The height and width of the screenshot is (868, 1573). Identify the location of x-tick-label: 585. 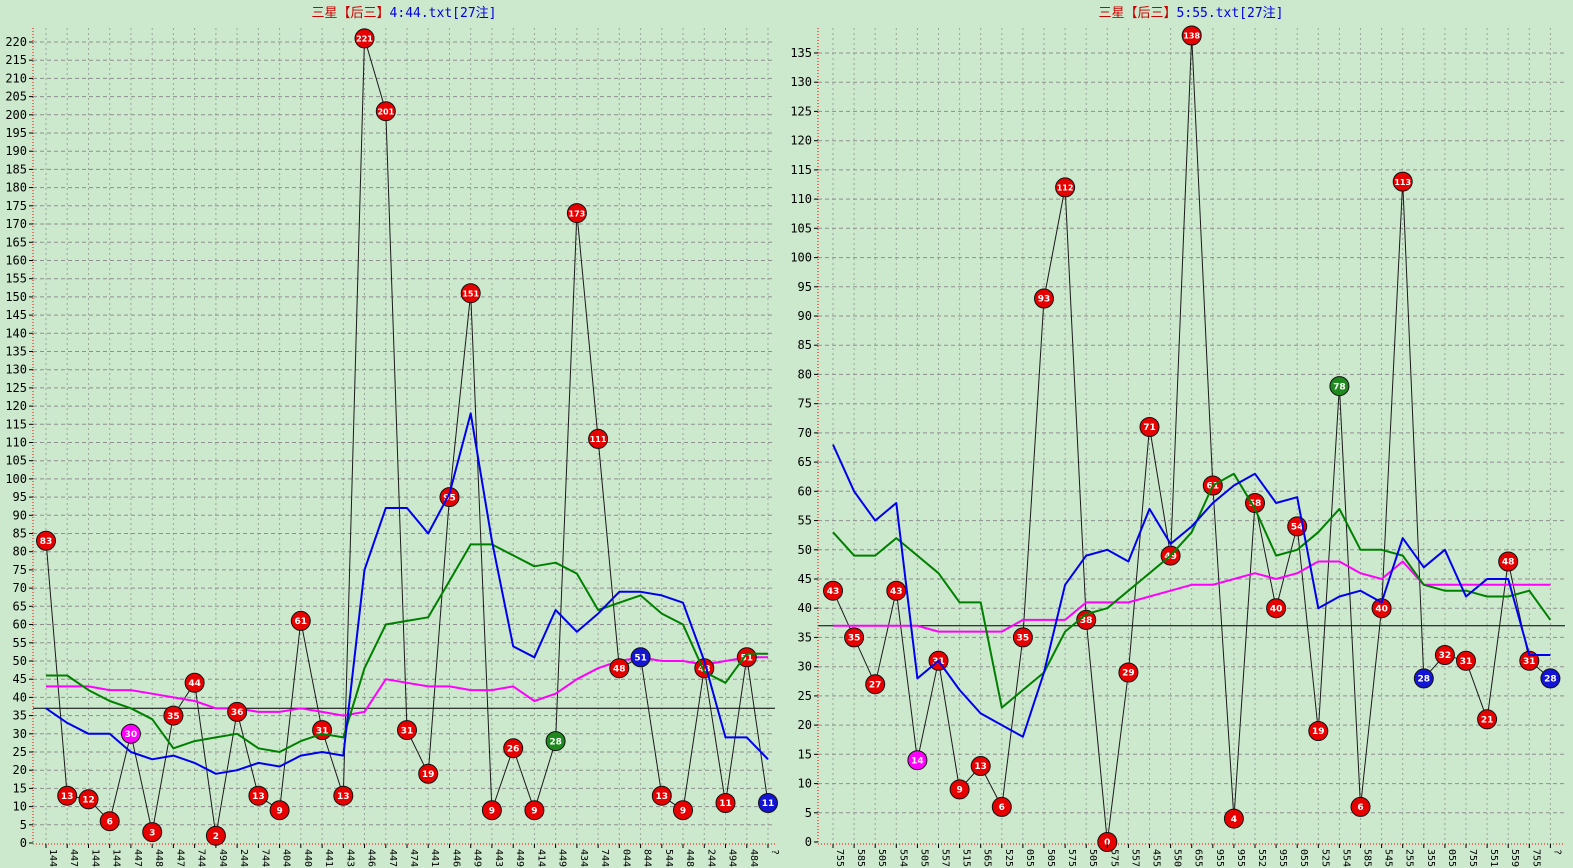
(1367, 858).